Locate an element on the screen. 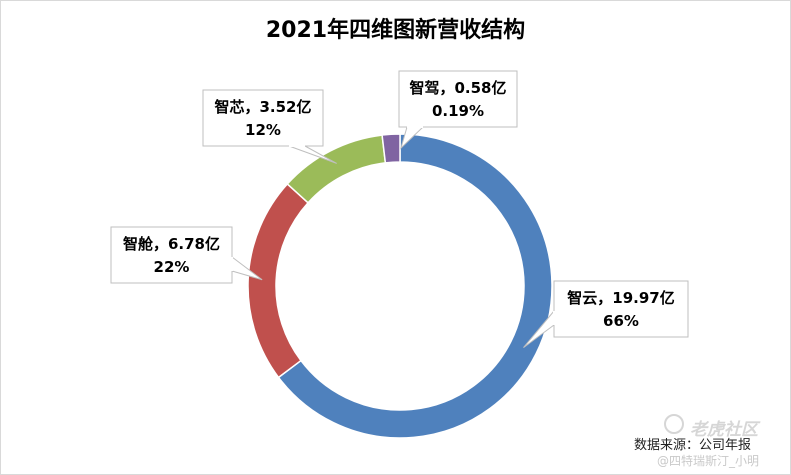 The width and height of the screenshot is (791, 475). callout-2: 智舱，6.78亿 22% is located at coordinates (186, 255).